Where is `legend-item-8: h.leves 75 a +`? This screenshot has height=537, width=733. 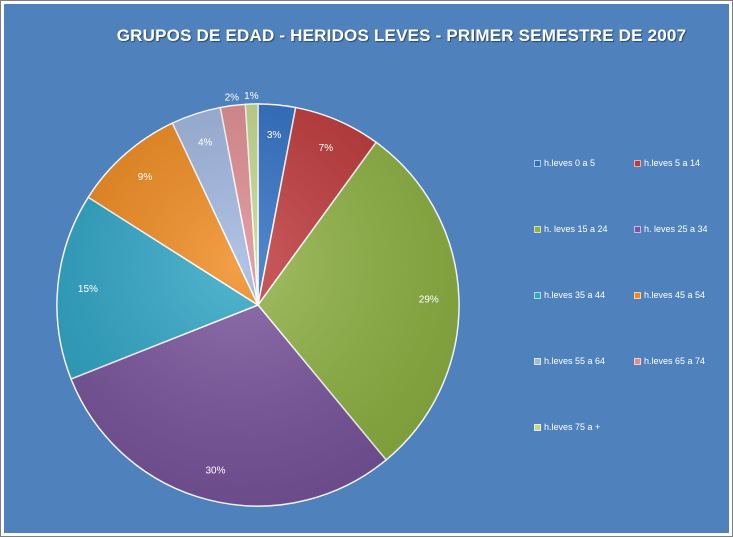 legend-item-8: h.leves 75 a + is located at coordinates (567, 427).